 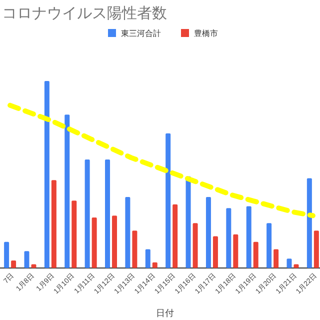 I want to click on legend-label: 豊橋市, so click(x=206, y=33).